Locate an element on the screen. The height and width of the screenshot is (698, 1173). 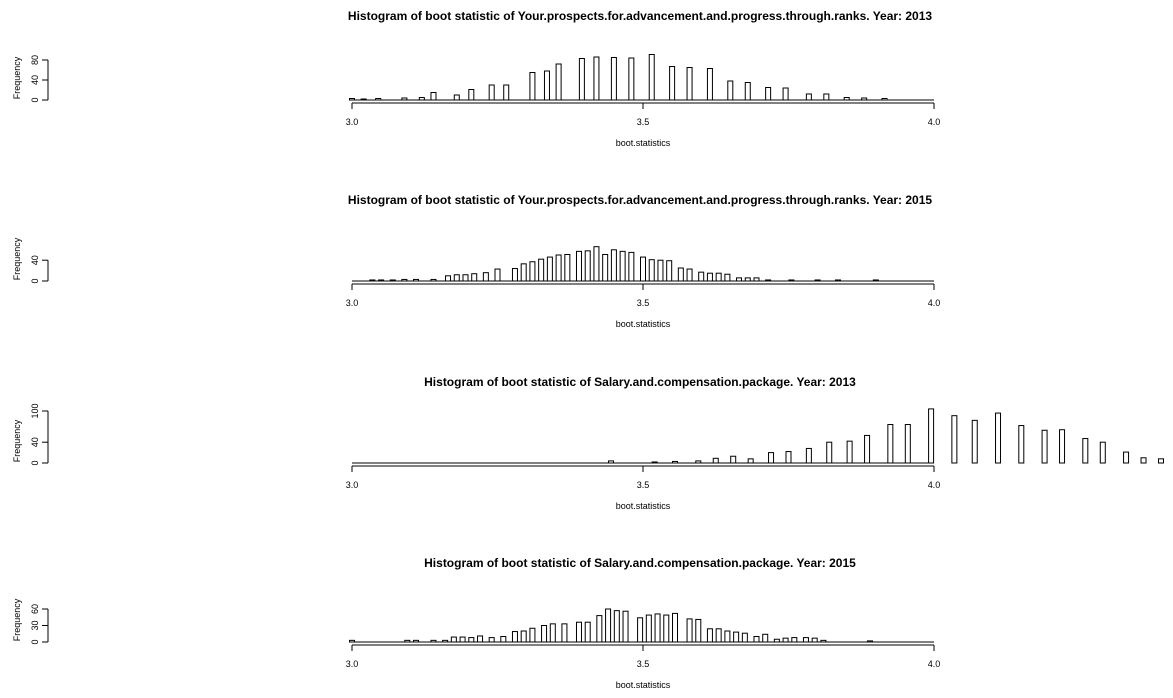
y-tick-label: 30 is located at coordinates (35, 625).